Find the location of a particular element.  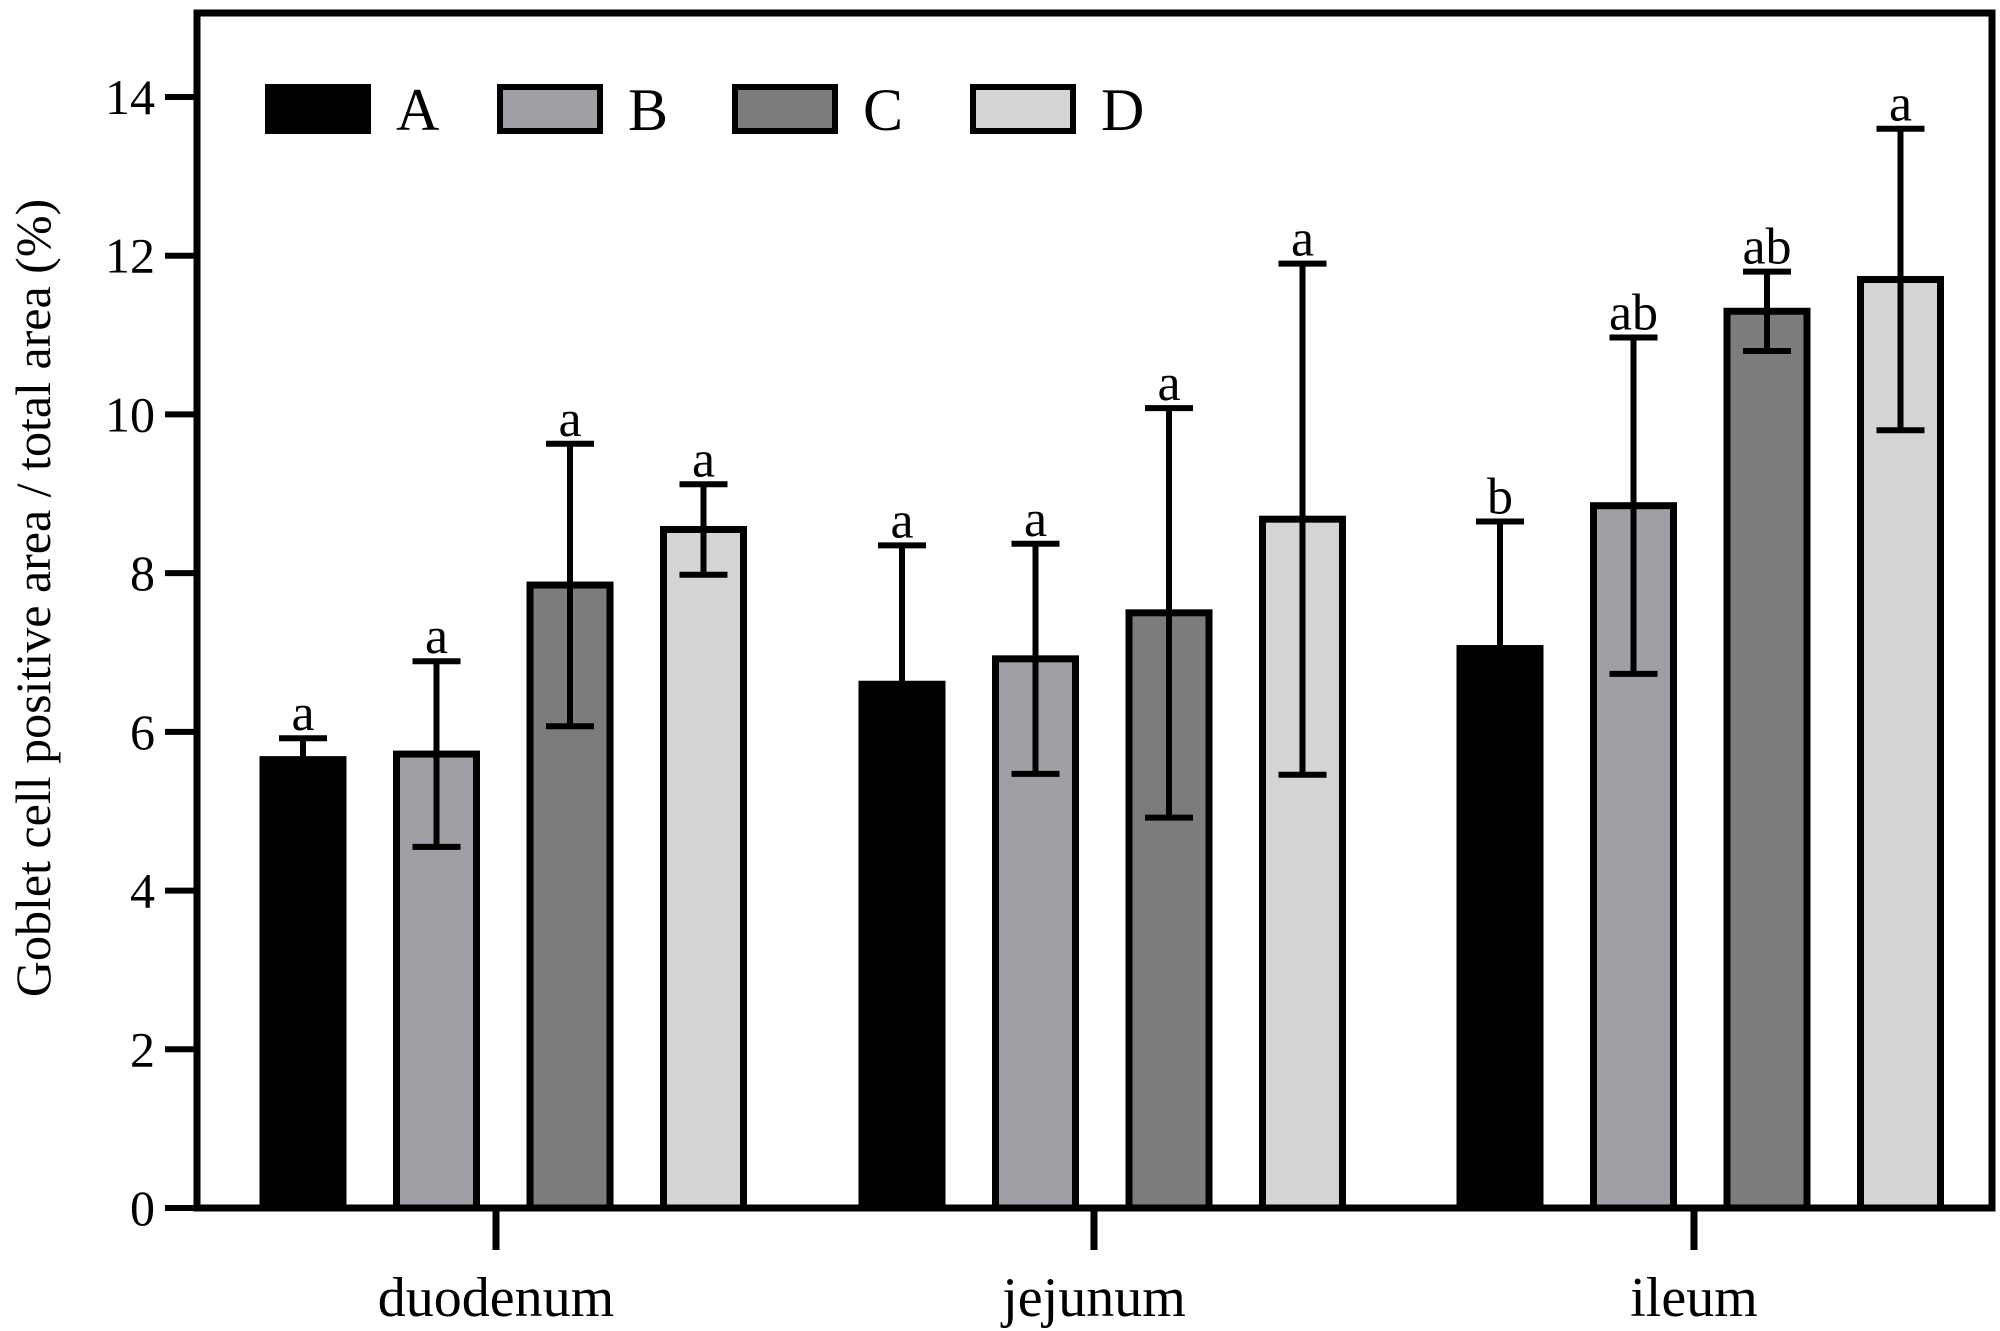

x-tick-label-ileum: ileum is located at coordinates (1694, 1298).